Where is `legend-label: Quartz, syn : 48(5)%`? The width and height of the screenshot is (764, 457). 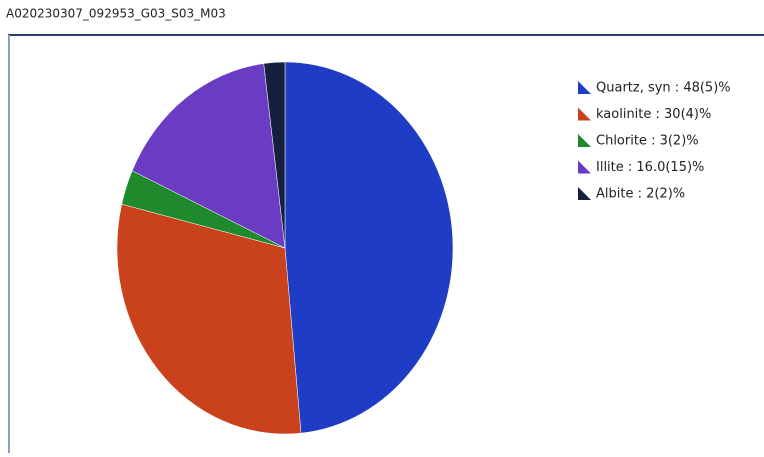
legend-label: Quartz, syn : 48(5)% is located at coordinates (663, 88).